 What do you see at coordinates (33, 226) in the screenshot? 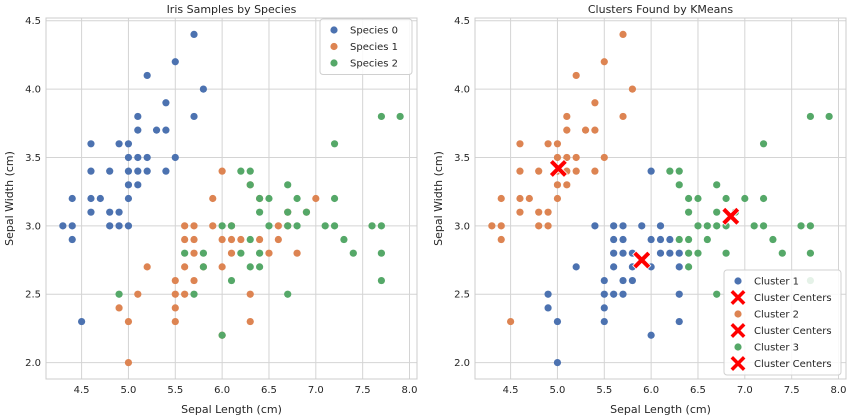
I see `y-tick-label: 3.0` at bounding box center [33, 226].